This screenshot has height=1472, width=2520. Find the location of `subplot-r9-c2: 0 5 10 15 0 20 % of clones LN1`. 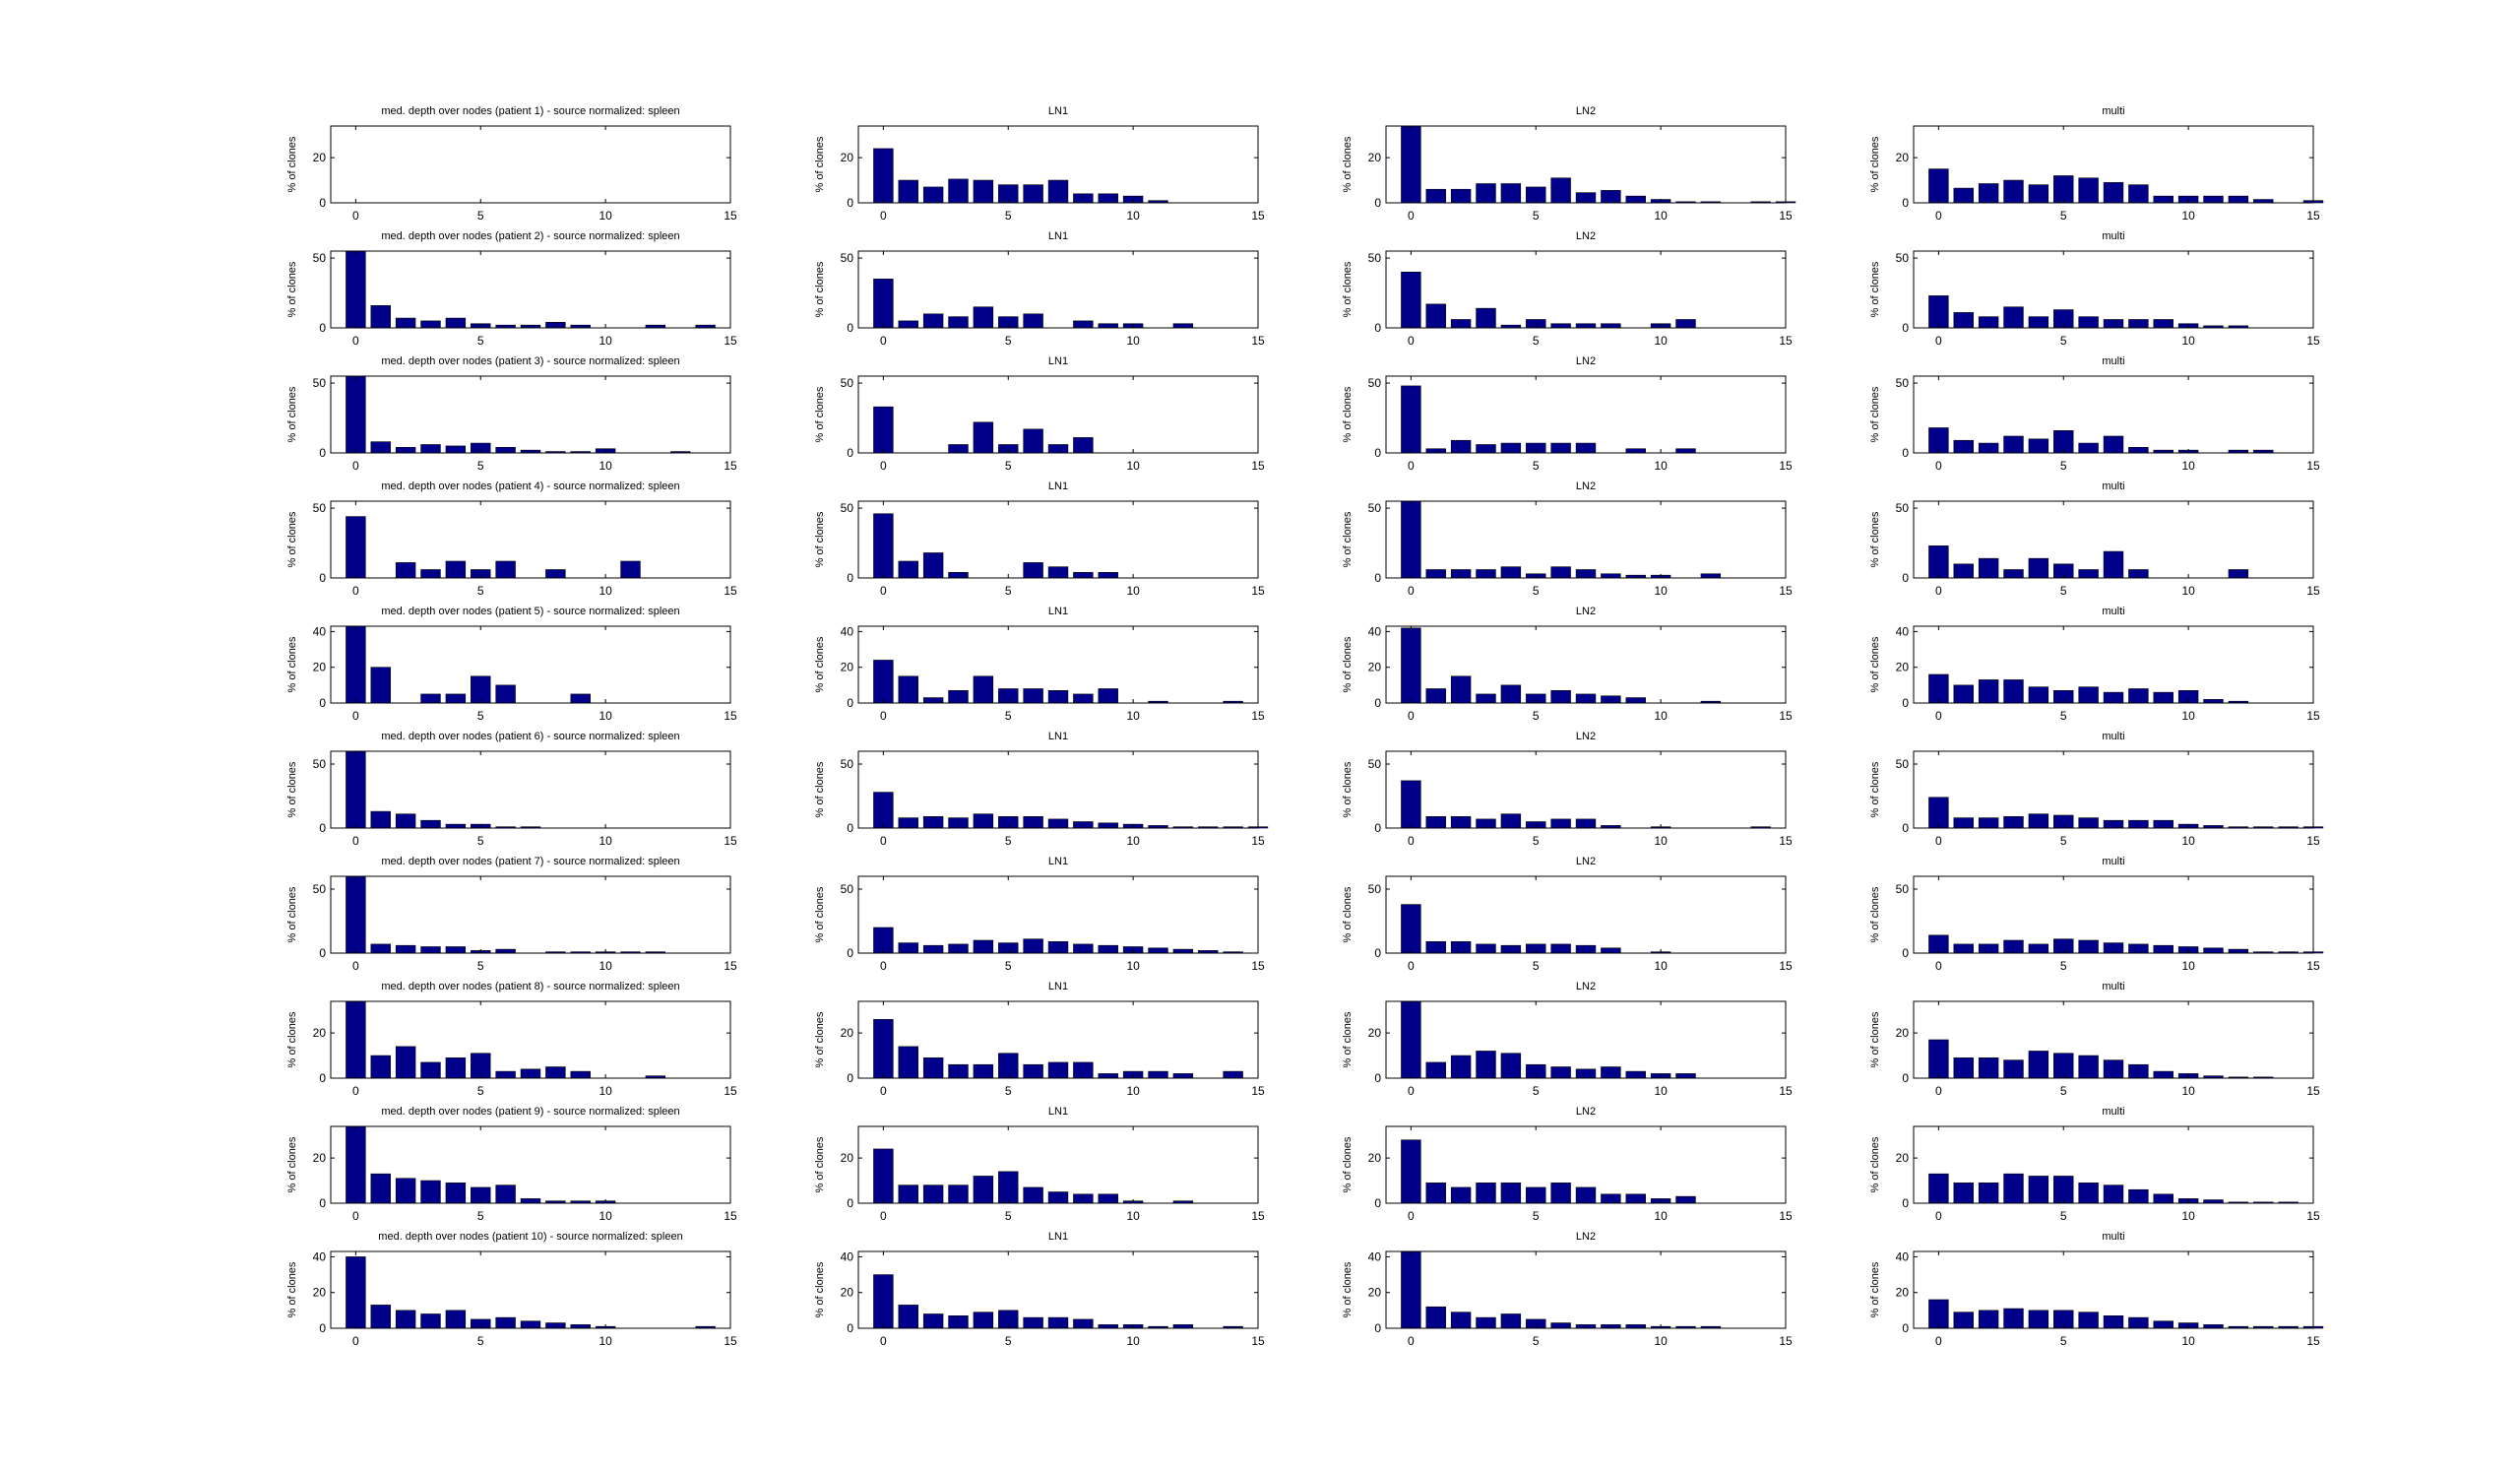

subplot-r9-c2: 0 5 10 15 0 20 % of clones LN1 is located at coordinates (1039, 1164).